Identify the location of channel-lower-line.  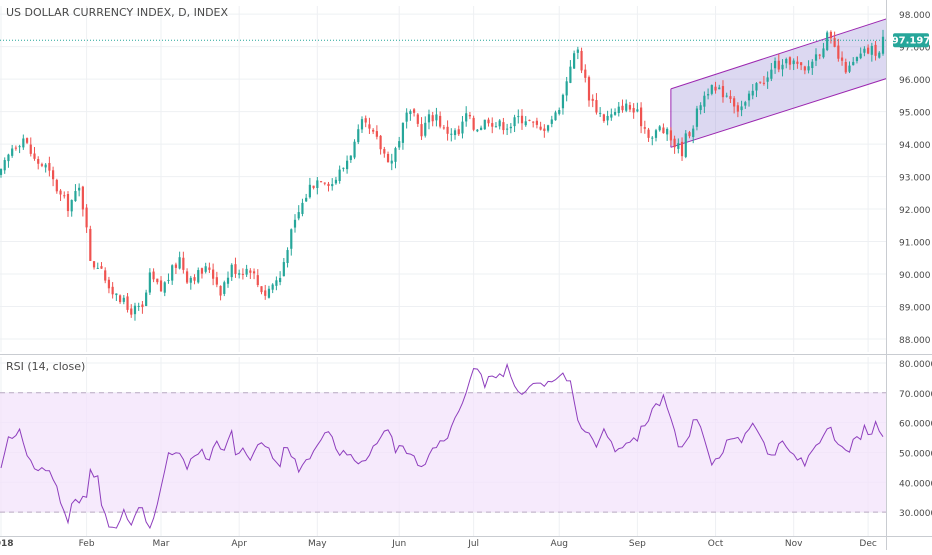
(778, 113).